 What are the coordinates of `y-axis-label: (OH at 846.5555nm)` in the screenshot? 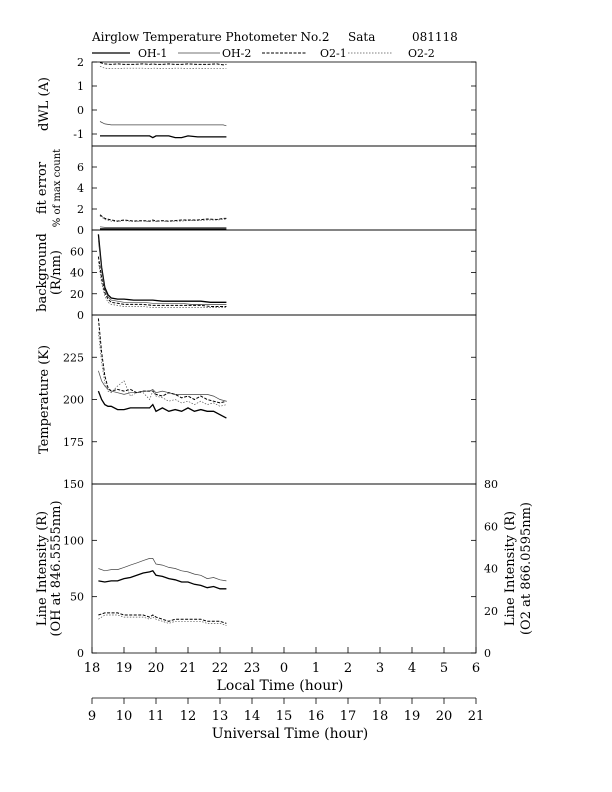 It's located at (56, 568).